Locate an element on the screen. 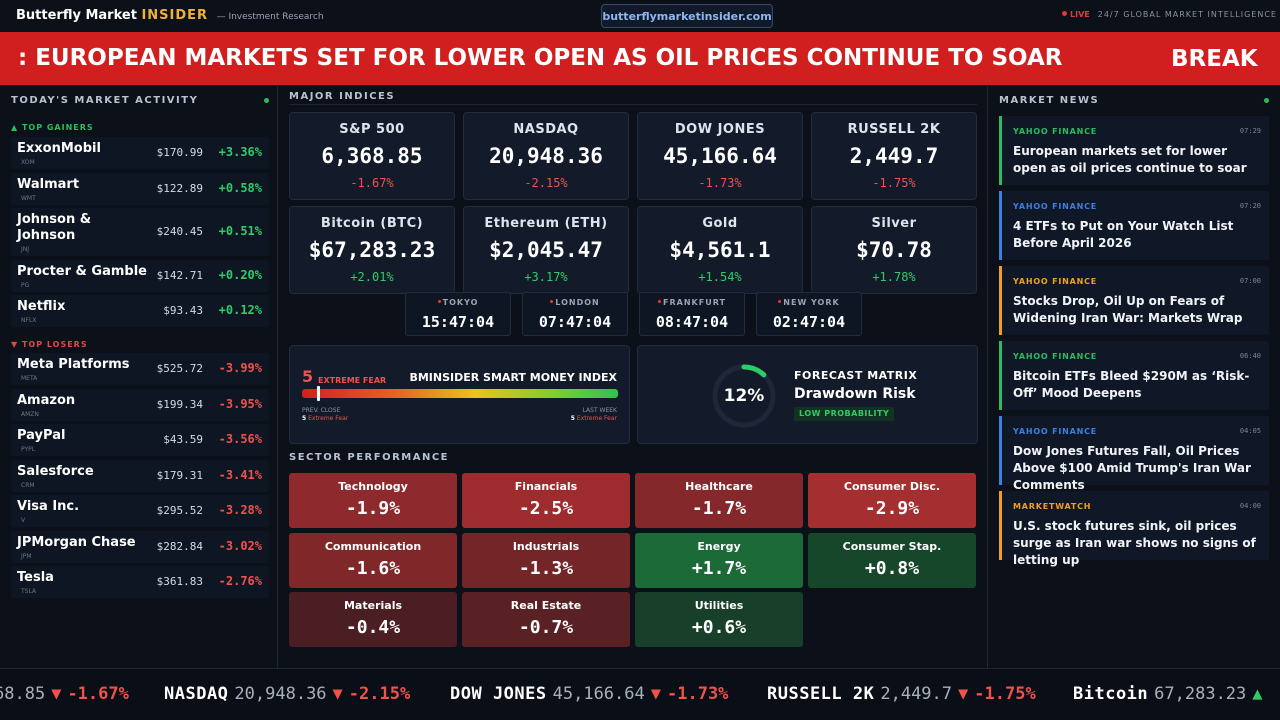 The height and width of the screenshot is (720, 1280). world-clock-frankfurt: FRANKFURT 08:47:04 is located at coordinates (692, 314).